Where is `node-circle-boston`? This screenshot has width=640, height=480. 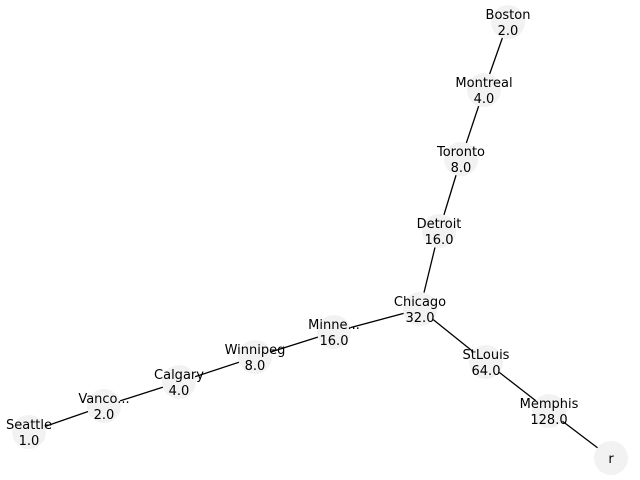 node-circle-boston is located at coordinates (508, 22).